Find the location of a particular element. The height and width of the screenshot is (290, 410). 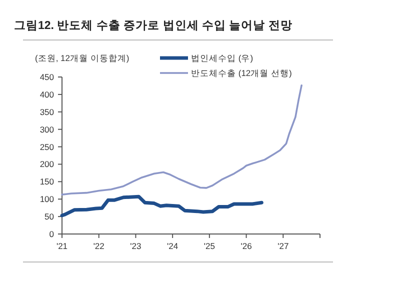

y-tick-label: 50 is located at coordinates (49, 217).